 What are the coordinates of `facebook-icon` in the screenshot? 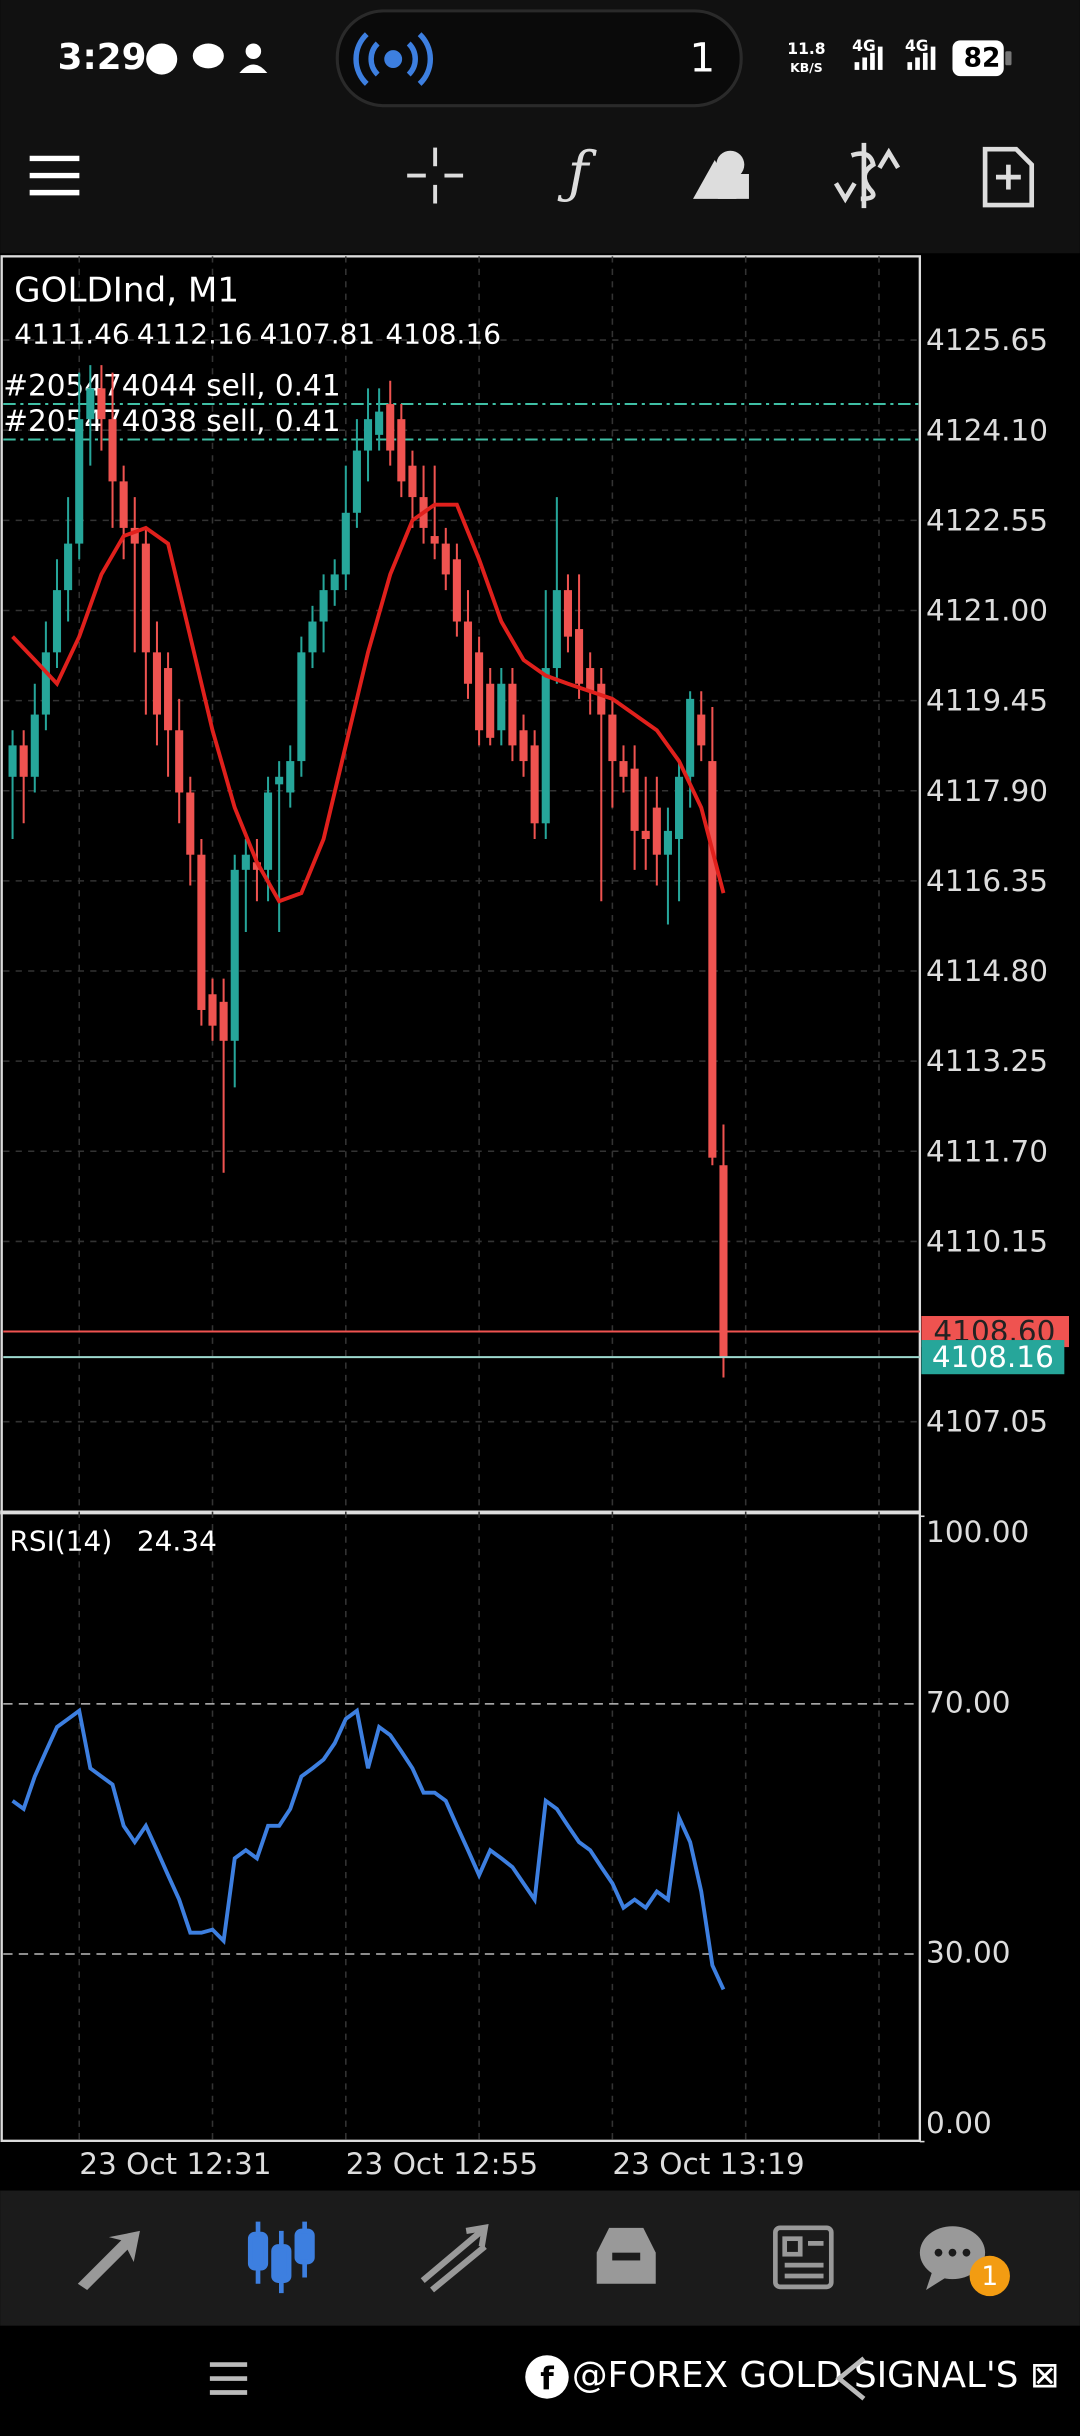 It's located at (547, 2377).